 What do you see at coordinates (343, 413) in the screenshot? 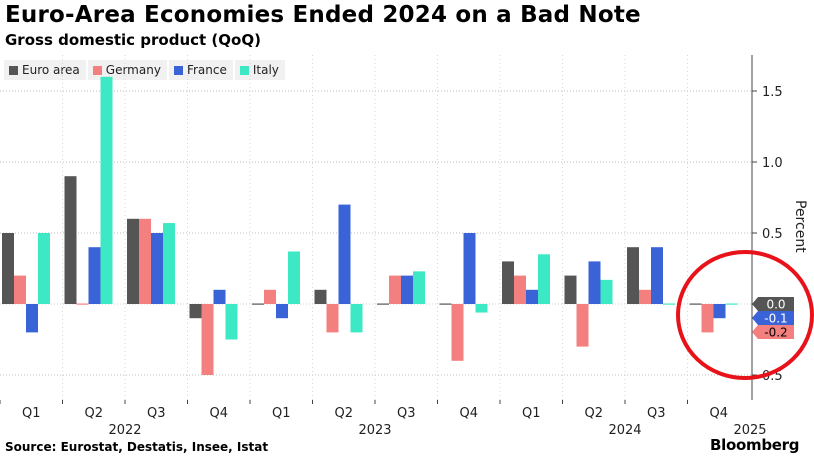
I see `x-tick-label-5: Q2` at bounding box center [343, 413].